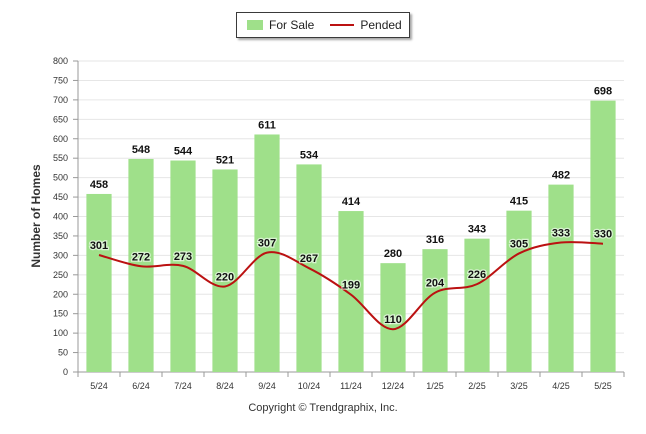  Describe the element at coordinates (393, 386) in the screenshot. I see `x-tick-label: 12/24` at that location.